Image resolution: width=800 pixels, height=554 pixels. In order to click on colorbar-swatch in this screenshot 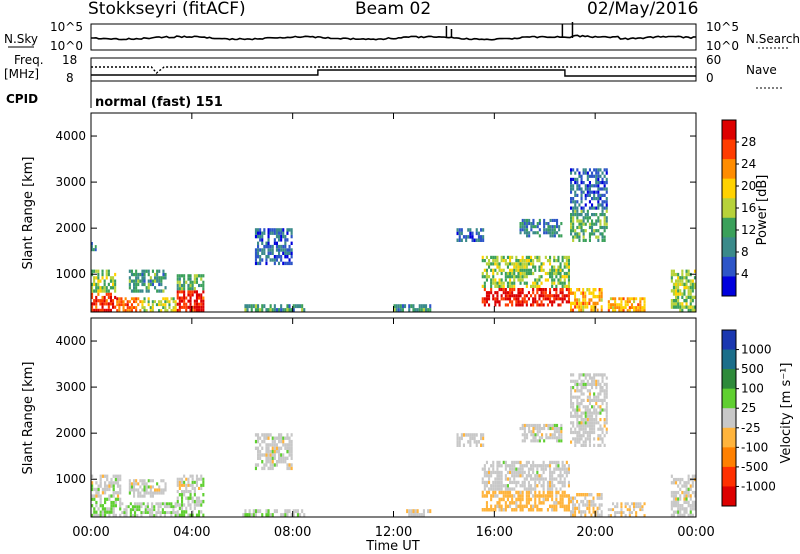, I will do `click(729, 130)`.